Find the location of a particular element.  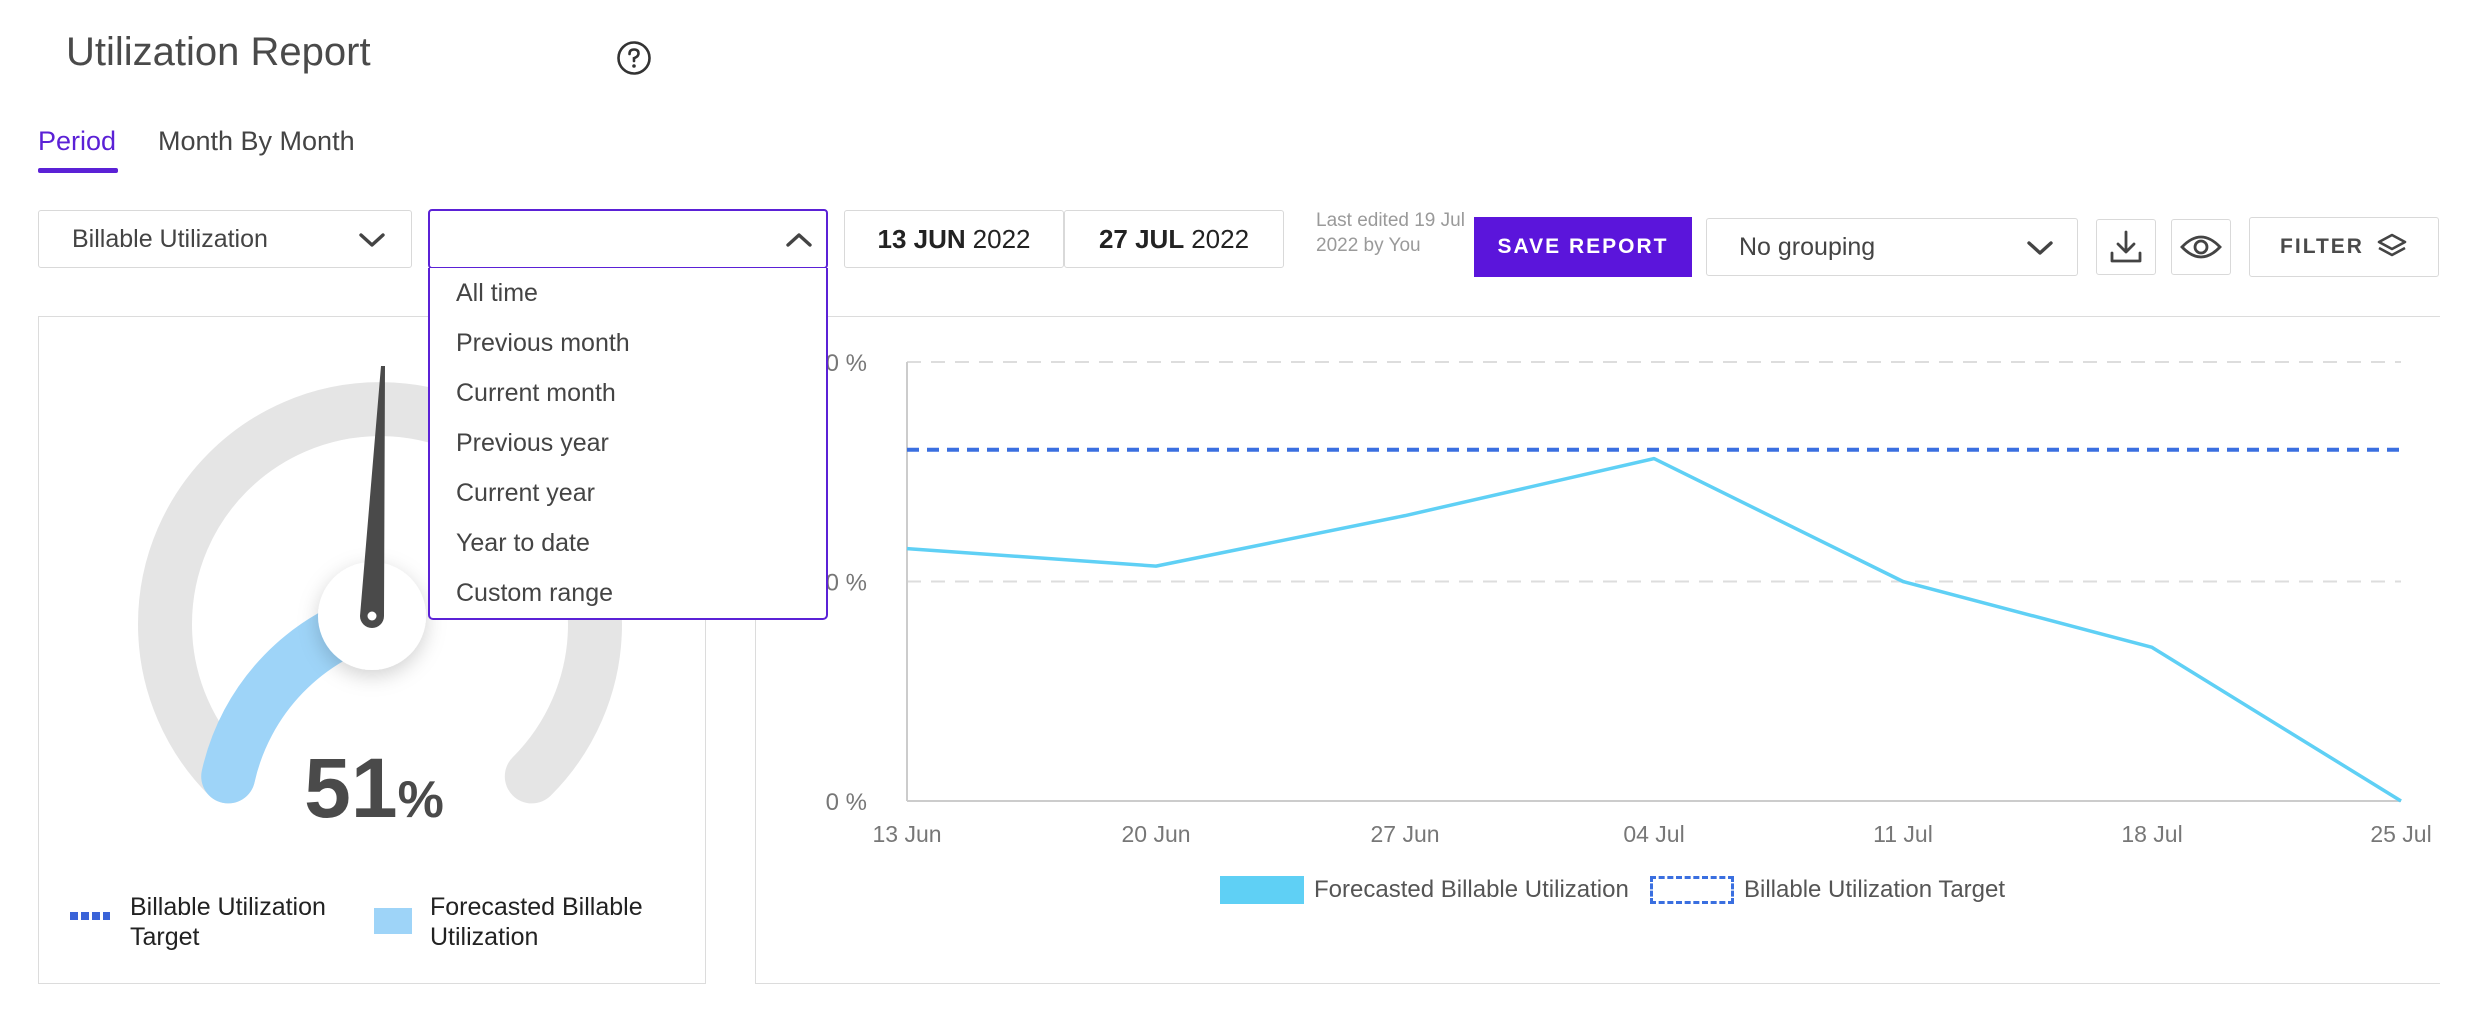

gauge-value-number: 51 is located at coordinates (351, 788).